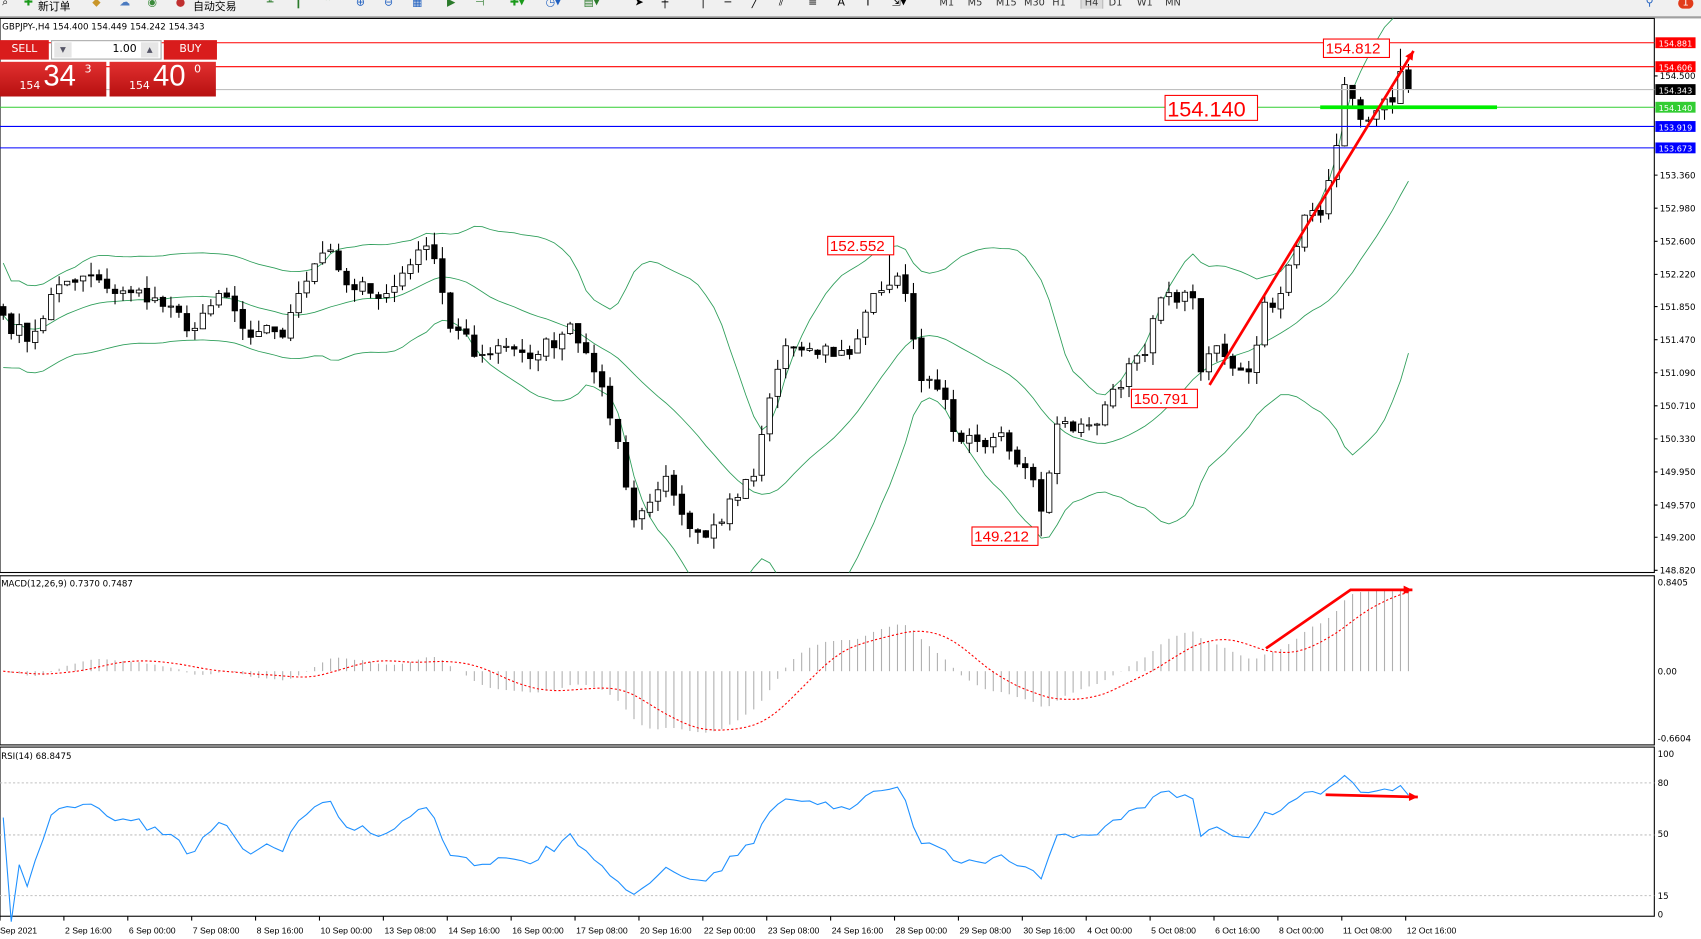 This screenshot has width=1701, height=939. I want to click on timeframe-h1: H1, so click(1059, 4).